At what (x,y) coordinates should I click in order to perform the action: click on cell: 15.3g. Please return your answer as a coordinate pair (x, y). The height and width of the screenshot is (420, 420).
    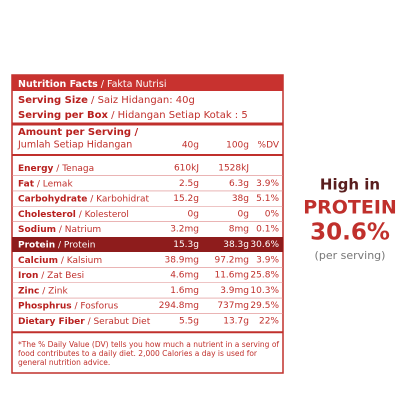
    Looking at the image, I should click on (186, 245).